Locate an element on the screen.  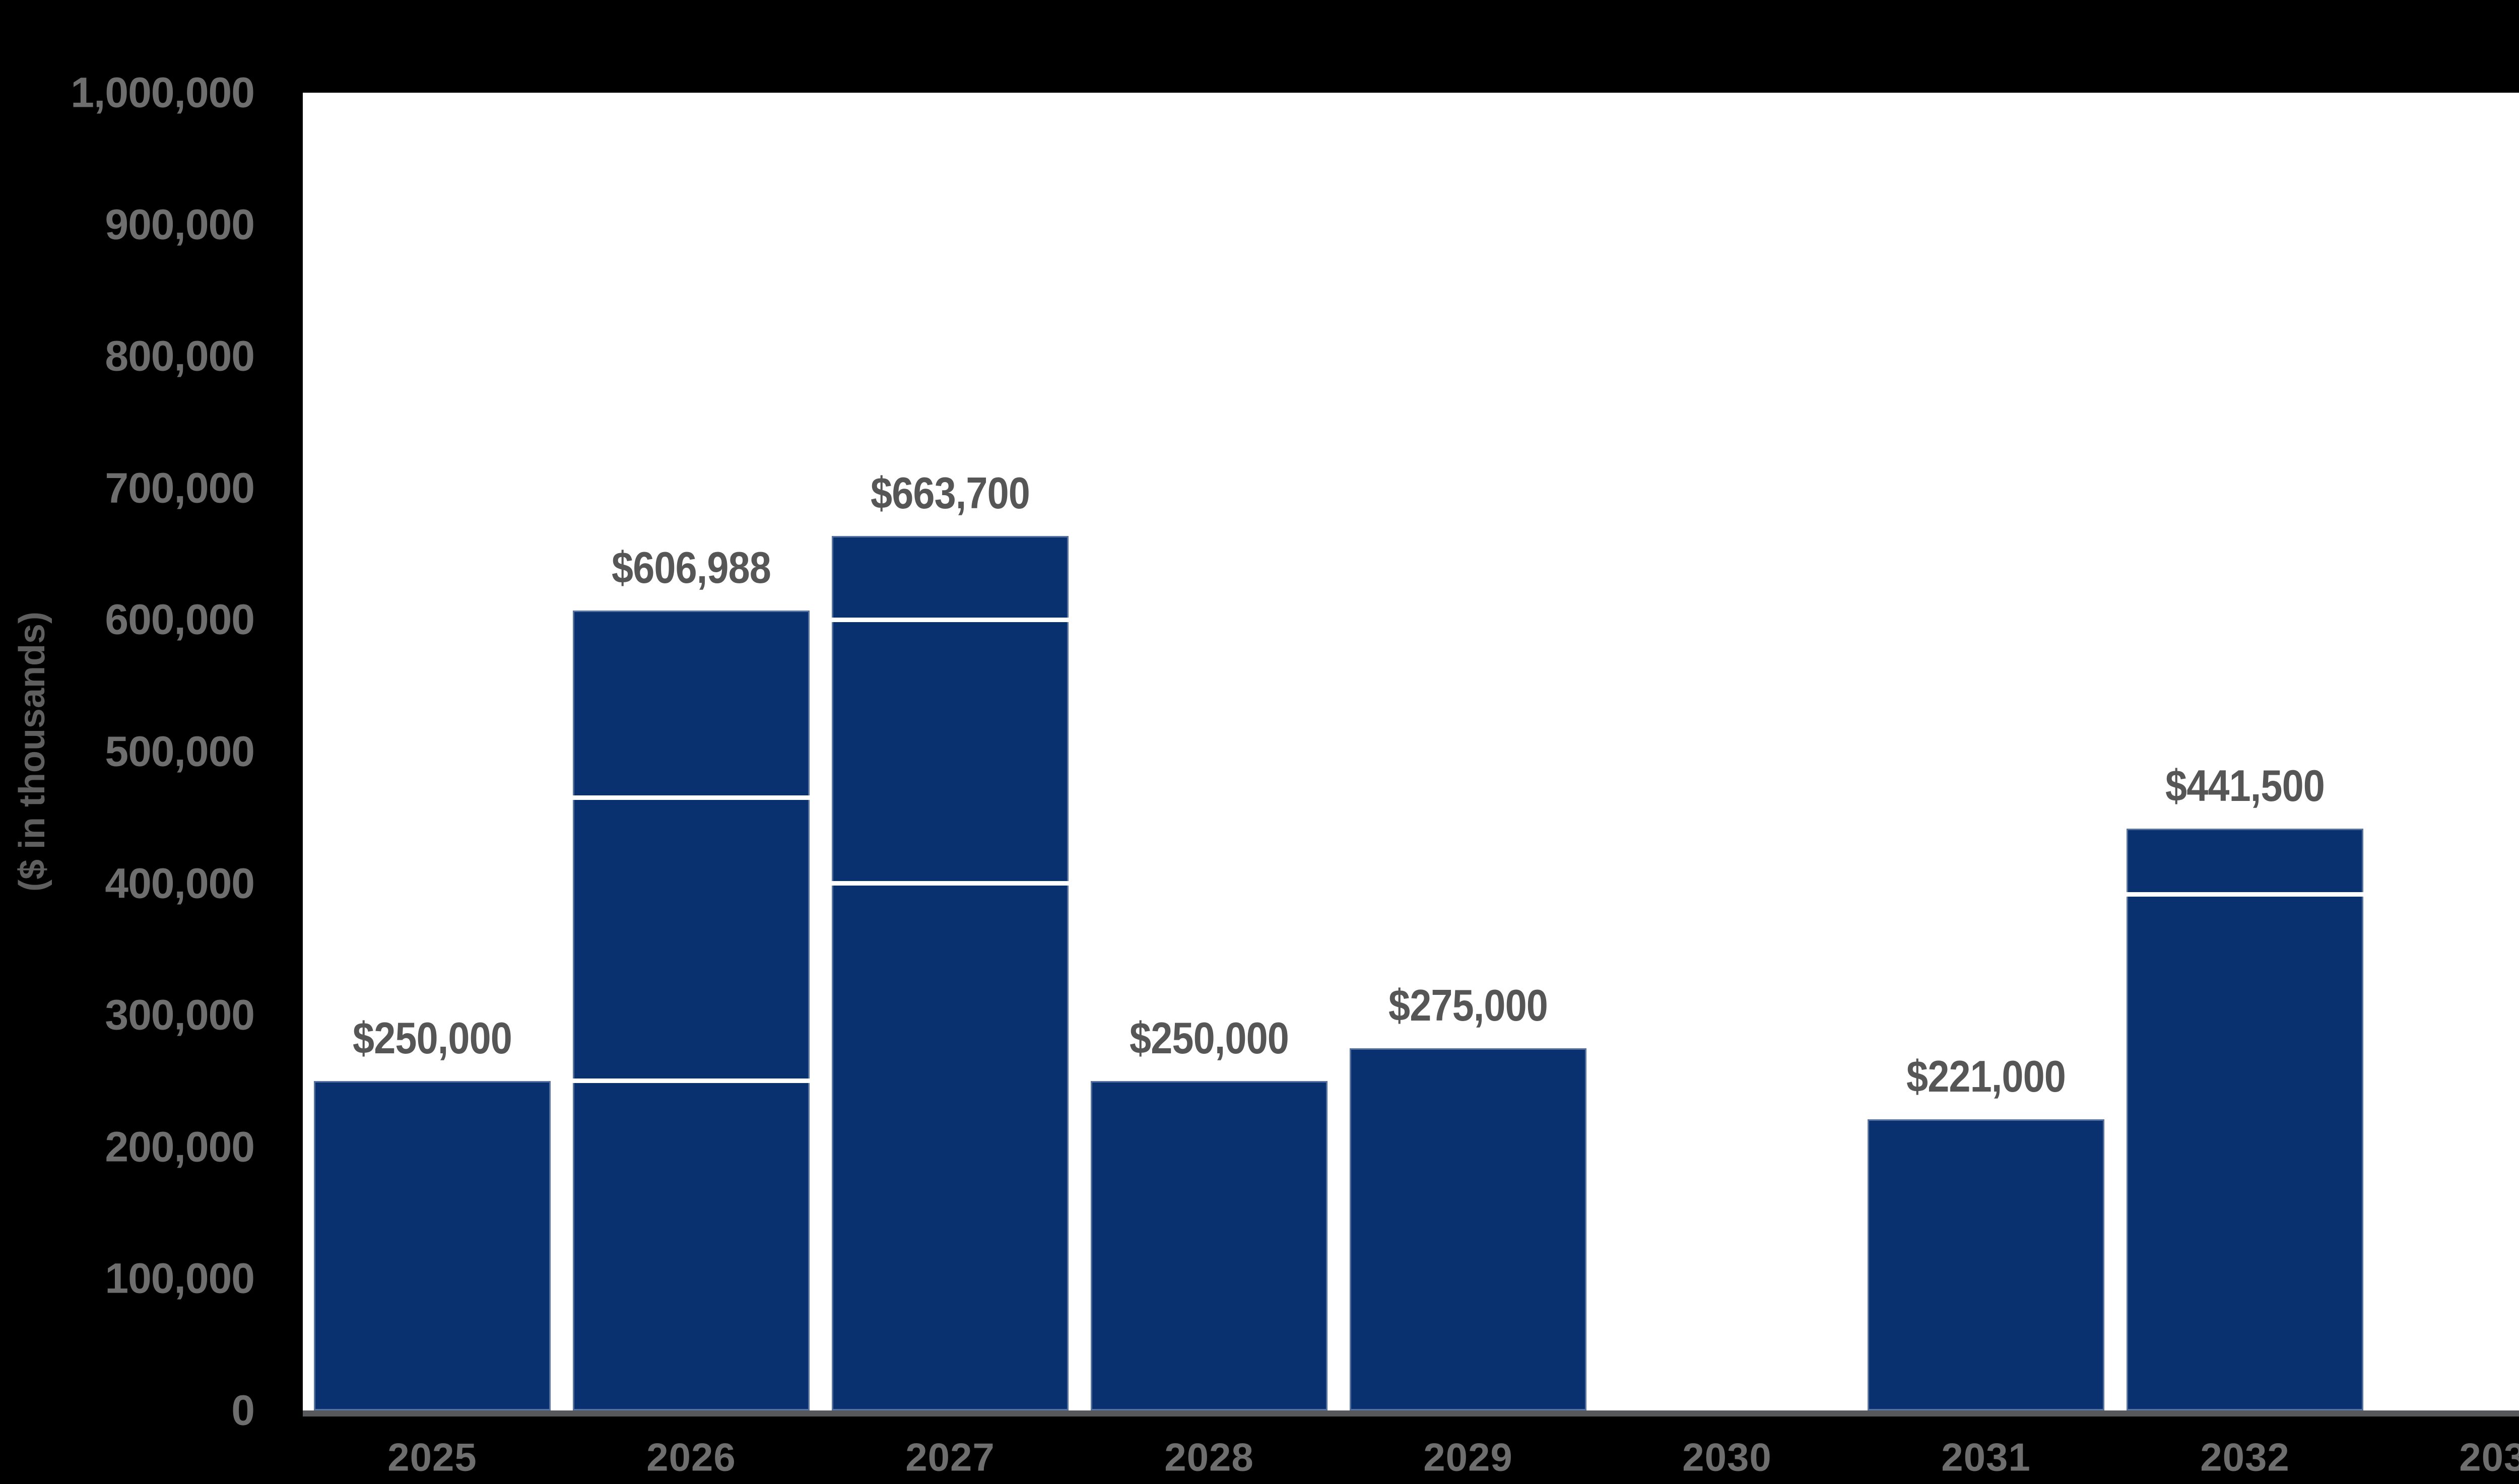
y-tick-label: 0 is located at coordinates (243, 1410).